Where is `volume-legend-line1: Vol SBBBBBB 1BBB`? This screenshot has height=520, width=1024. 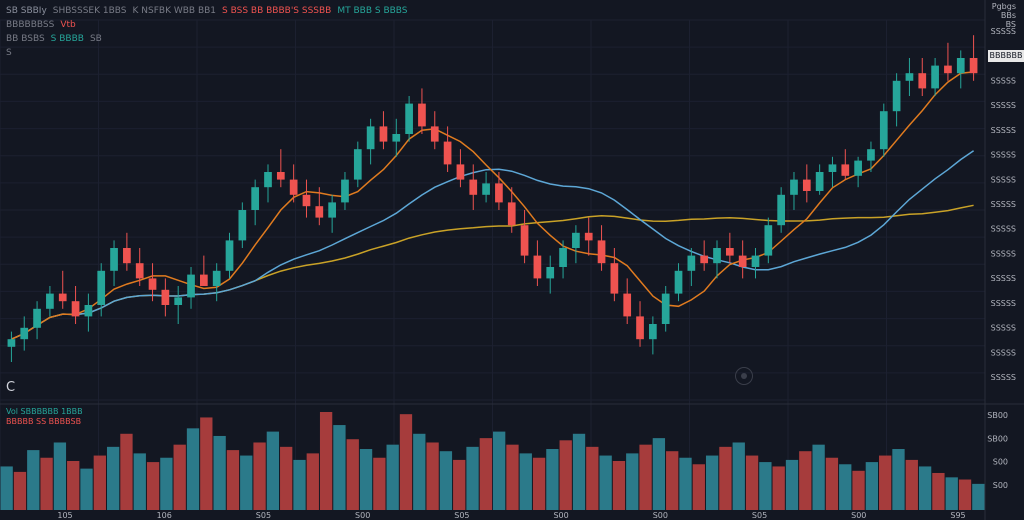 volume-legend-line1: Vol SBBBBBB 1BBB is located at coordinates (44, 411).